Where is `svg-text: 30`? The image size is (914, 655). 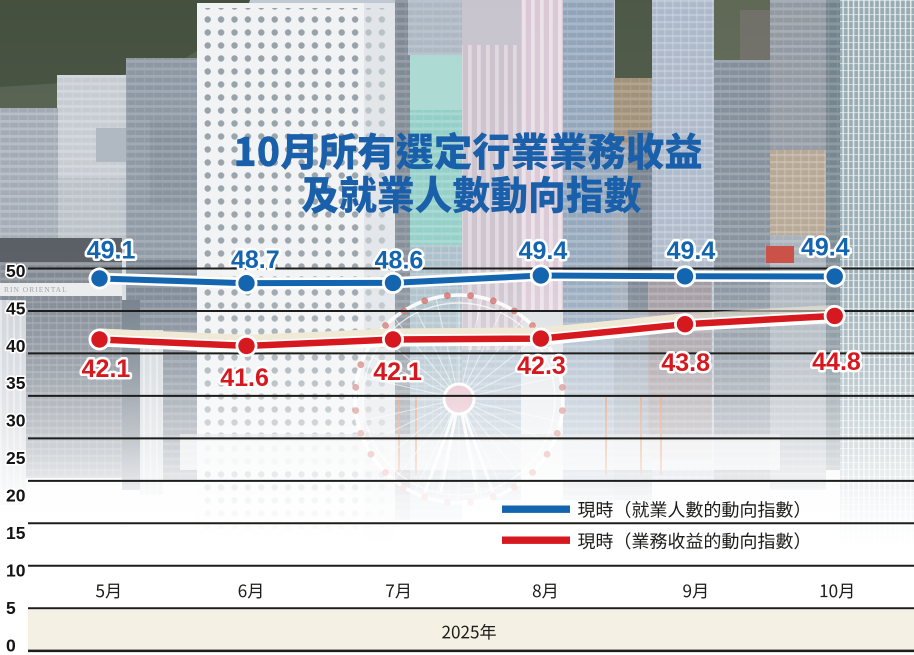
svg-text: 30 is located at coordinates (16, 421).